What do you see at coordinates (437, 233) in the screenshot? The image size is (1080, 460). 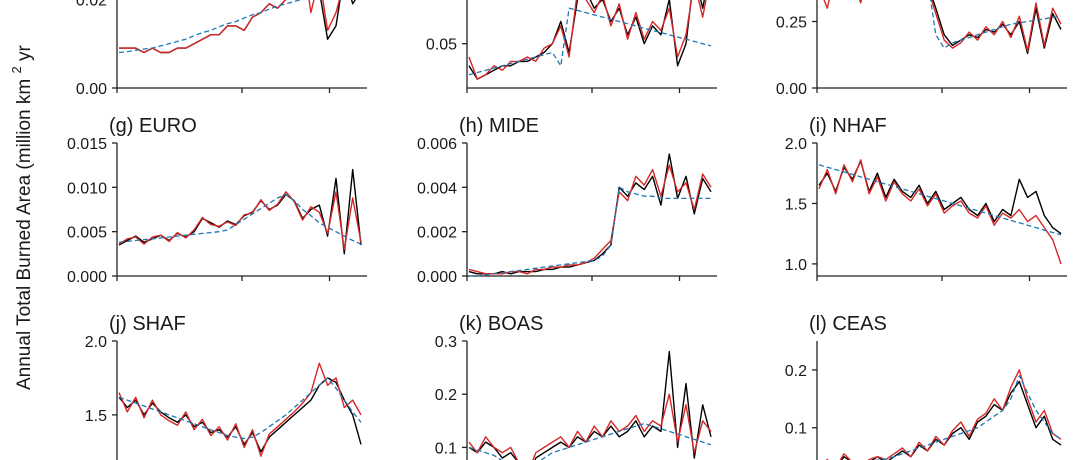 I see `y-tick-label: 0.002` at bounding box center [437, 233].